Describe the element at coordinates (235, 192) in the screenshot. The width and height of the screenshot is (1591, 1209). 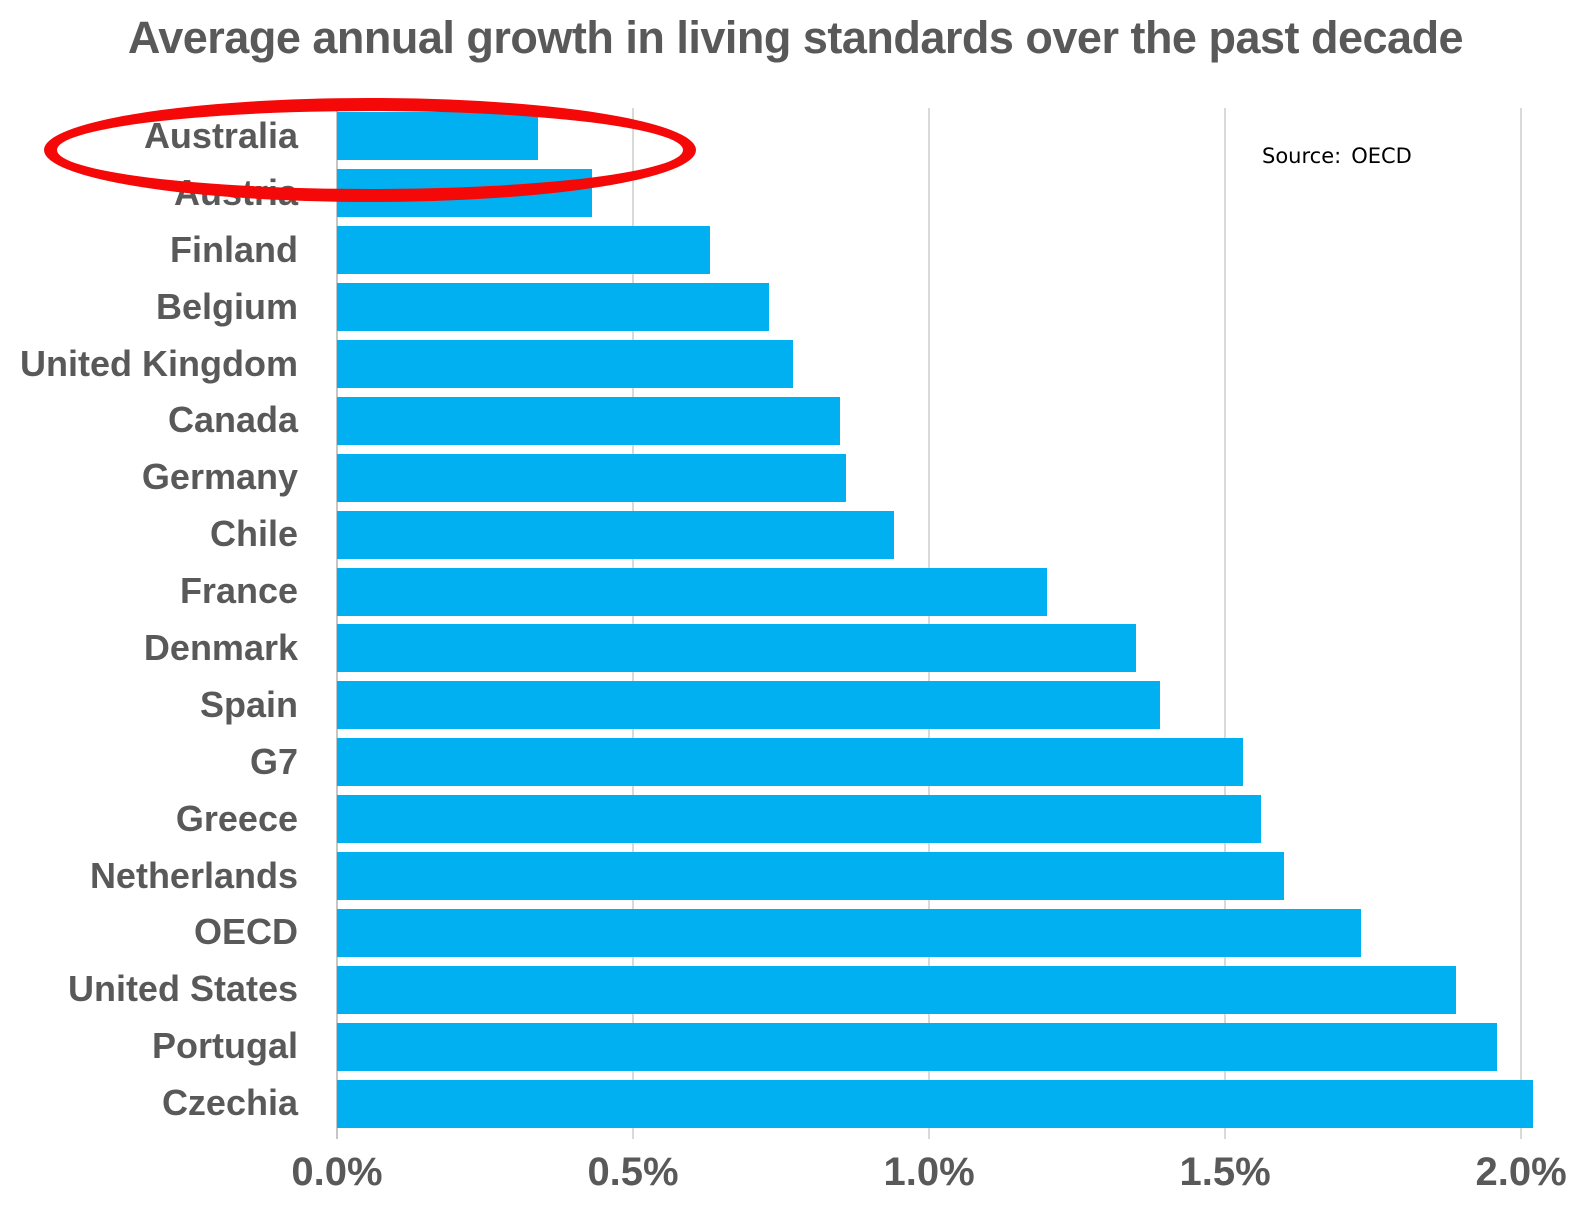
I see `category-label-austria: Austria` at that location.